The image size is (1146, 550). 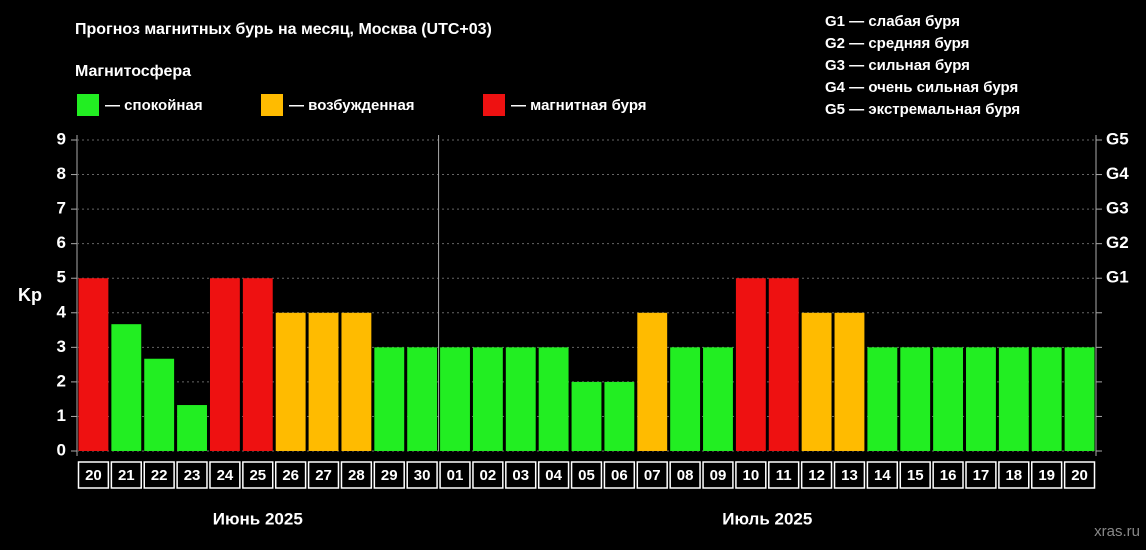 I want to click on x-tick-label: 14, so click(x=882, y=475).